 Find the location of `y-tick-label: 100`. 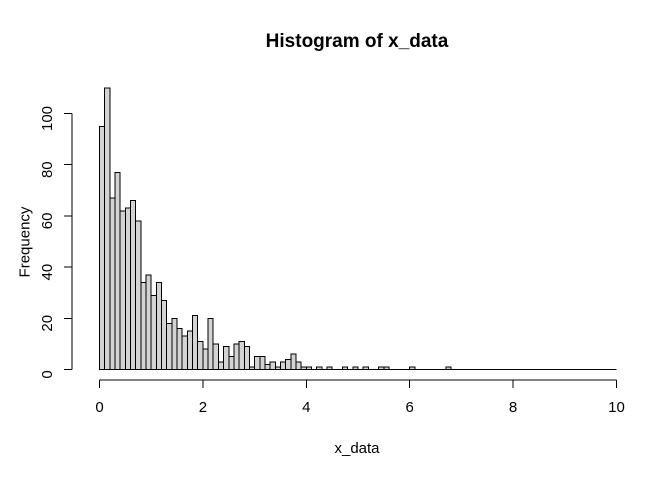

y-tick-label: 100 is located at coordinates (47, 118).